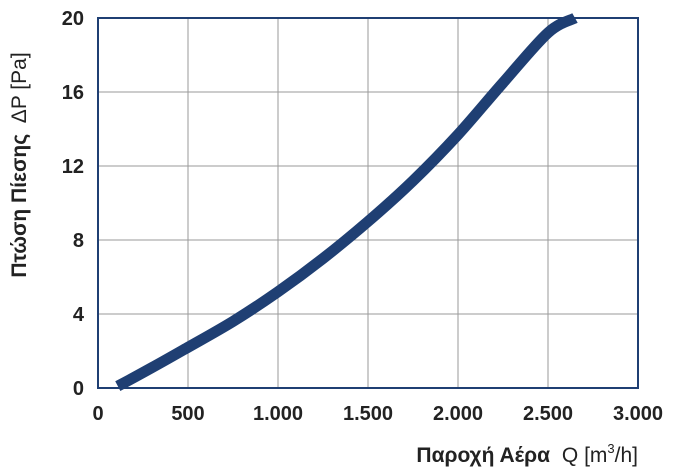 The height and width of the screenshot is (471, 678). Describe the element at coordinates (483, 455) in the screenshot. I see `x-axis-title-main: Παροχή Αέρα` at that location.